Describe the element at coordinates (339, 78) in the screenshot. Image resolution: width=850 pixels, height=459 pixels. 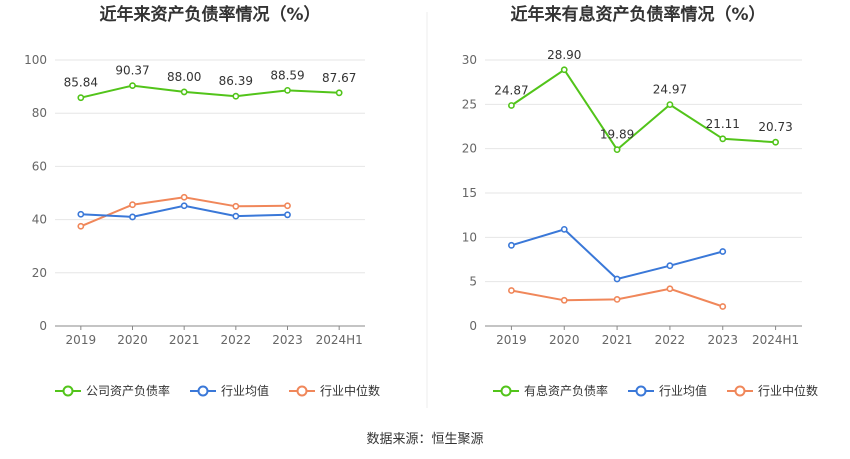
I see `data-label: 87.67` at that location.